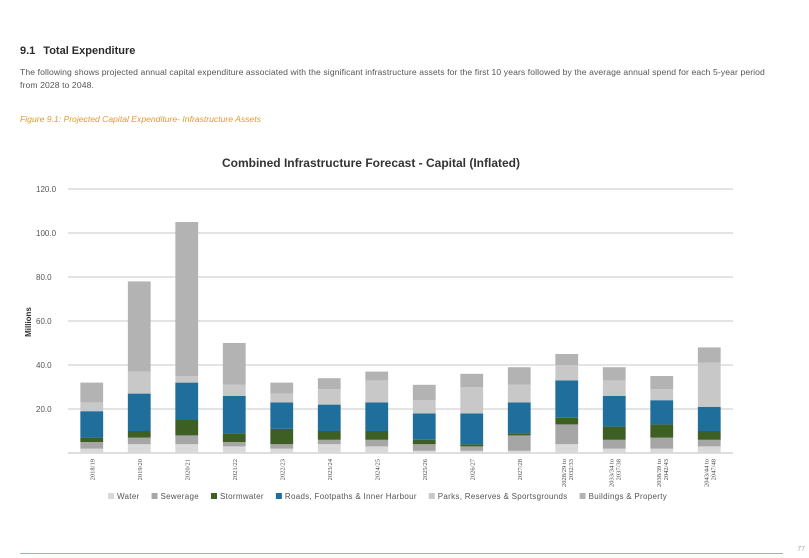  What do you see at coordinates (401, 553) in the screenshot?
I see `bottom-rule` at bounding box center [401, 553].